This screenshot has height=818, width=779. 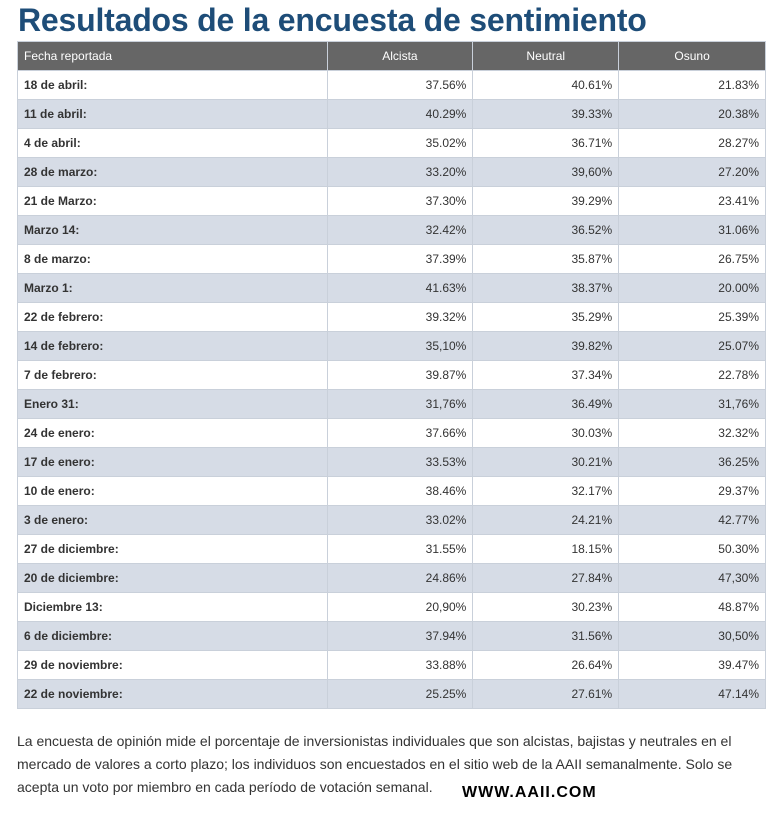 I want to click on cell-date: 29 de noviembre:, so click(x=172, y=665).